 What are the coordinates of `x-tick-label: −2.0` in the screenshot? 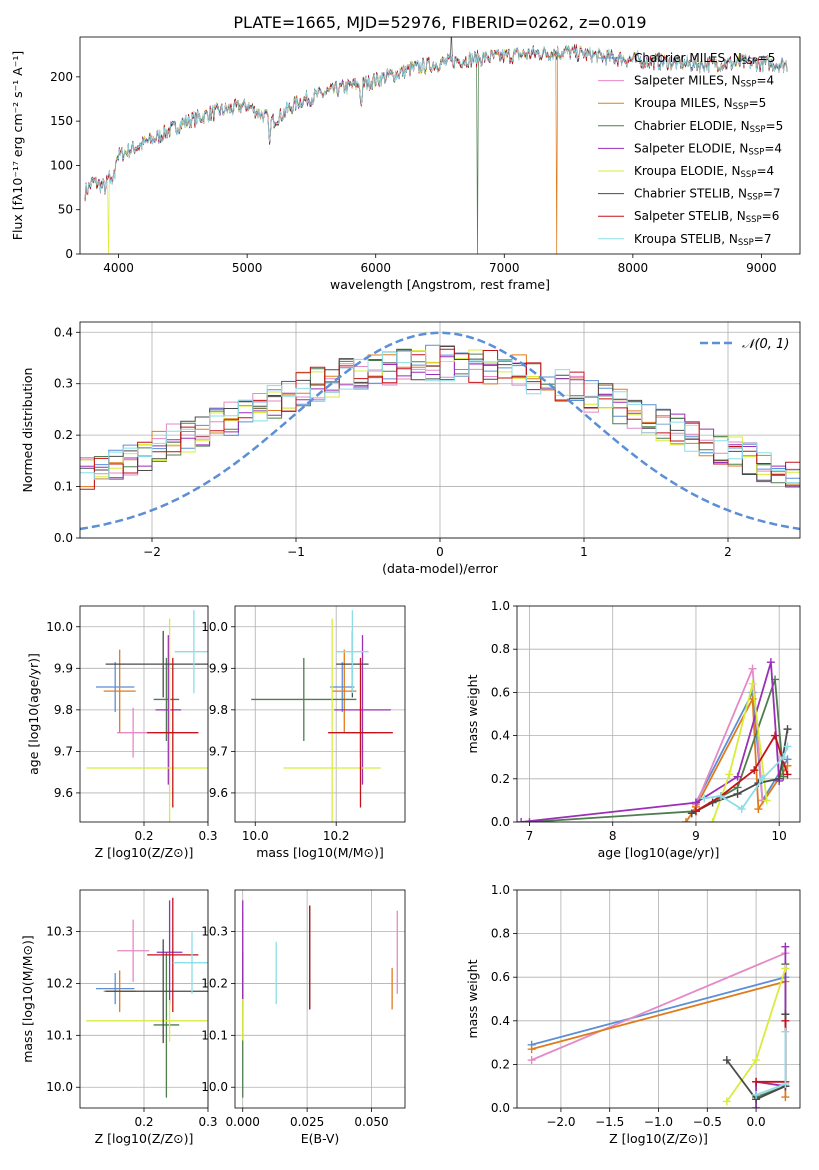 It's located at (560, 1122).